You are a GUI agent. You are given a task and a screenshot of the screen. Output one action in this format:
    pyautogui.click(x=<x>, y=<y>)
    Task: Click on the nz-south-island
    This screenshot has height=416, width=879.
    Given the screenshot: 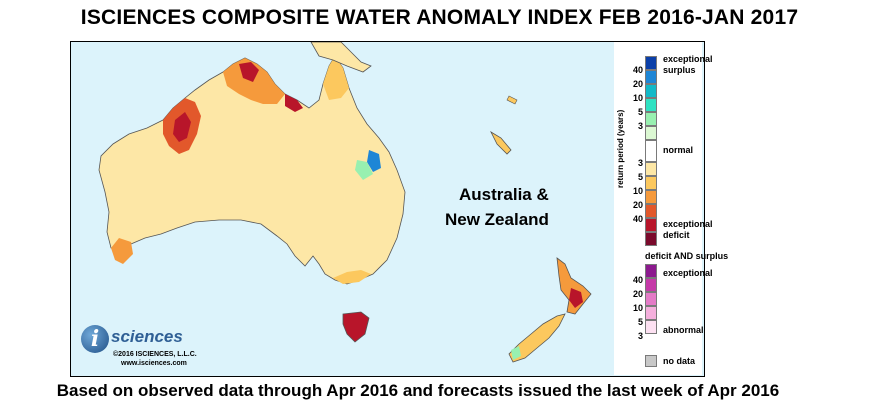 What is the action you would take?
    pyautogui.click(x=537, y=338)
    